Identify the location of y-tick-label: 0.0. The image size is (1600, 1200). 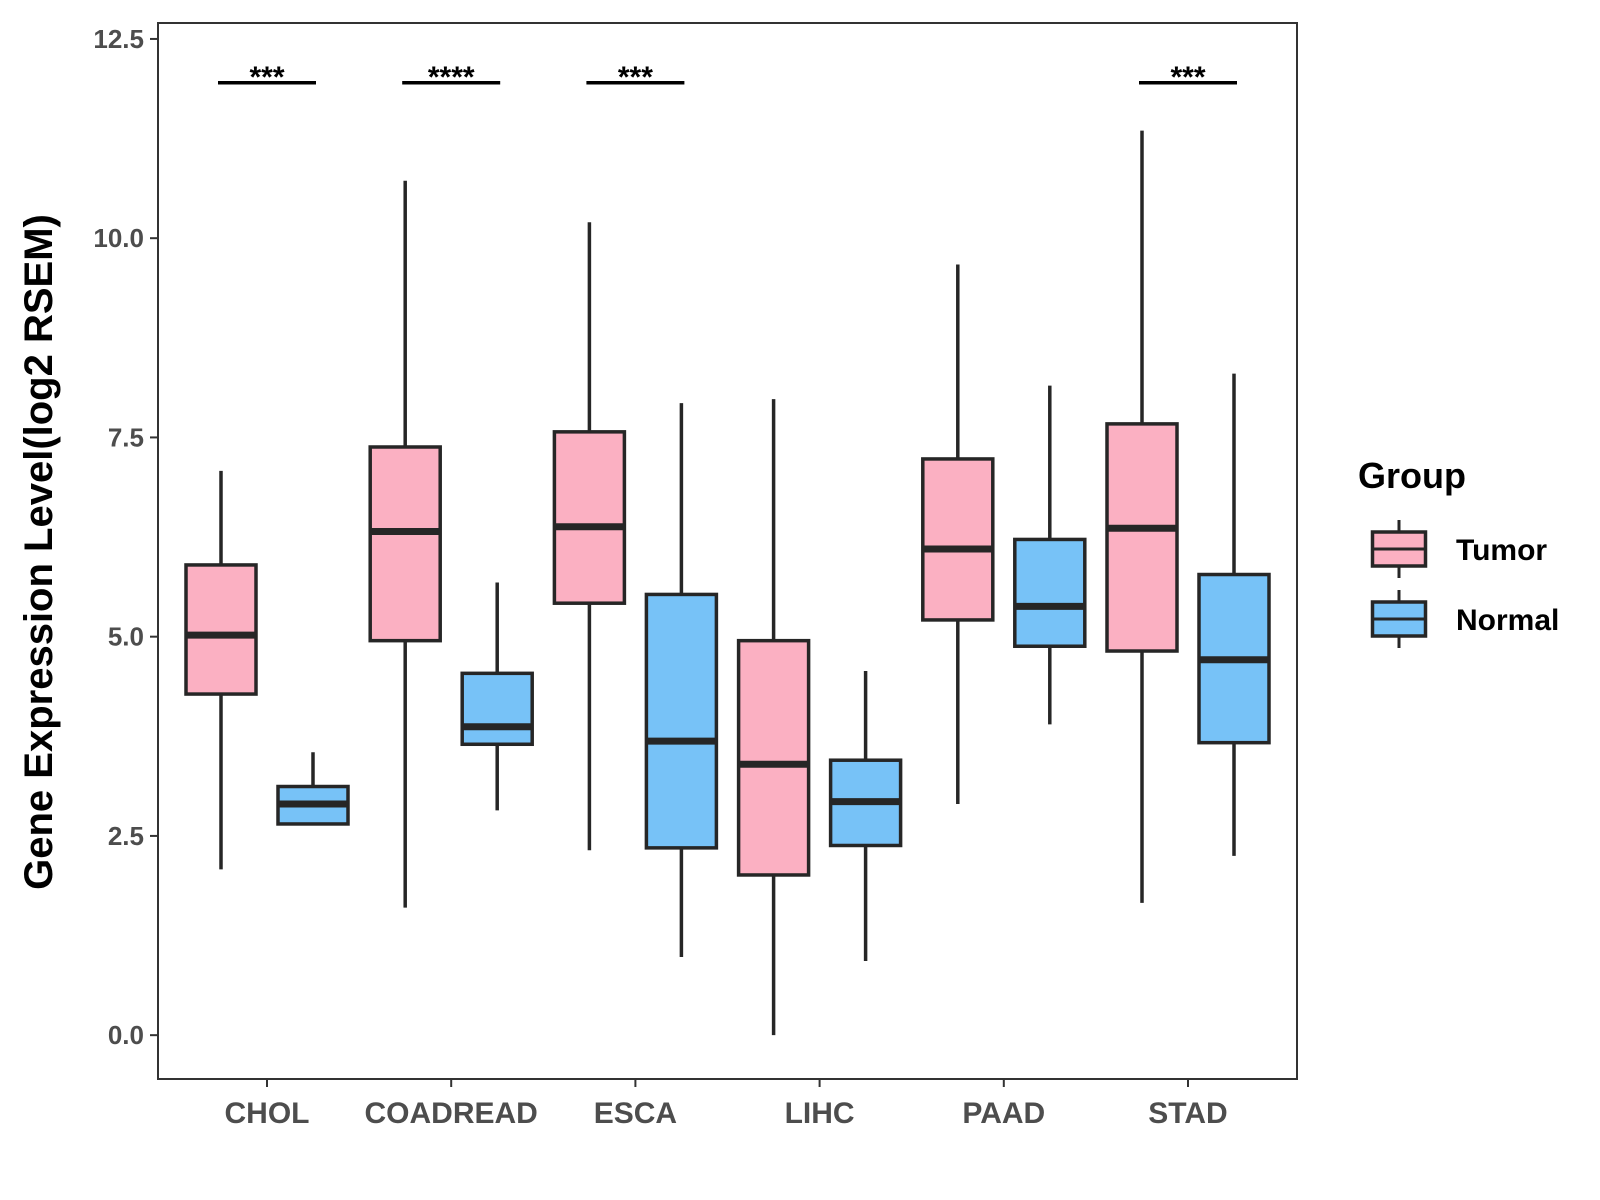
(126, 1035).